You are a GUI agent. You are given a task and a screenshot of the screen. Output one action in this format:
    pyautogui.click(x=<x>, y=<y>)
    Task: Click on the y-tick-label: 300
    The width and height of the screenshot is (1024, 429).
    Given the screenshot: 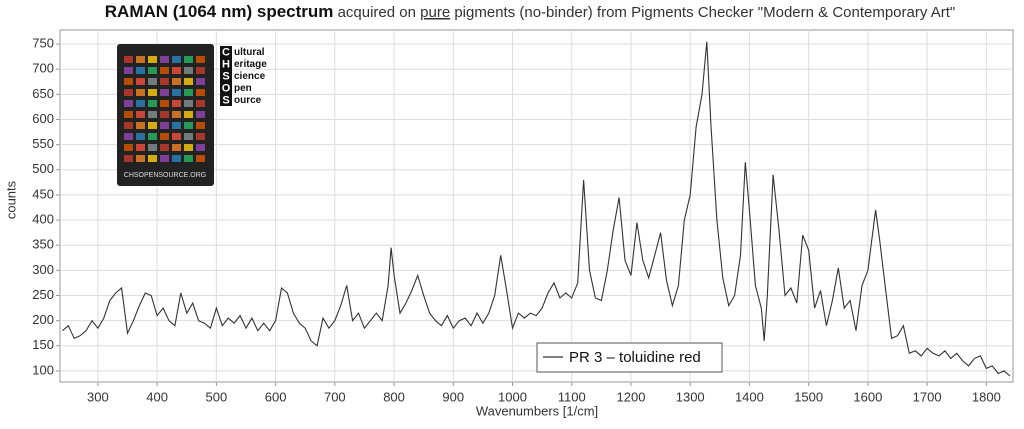 What is the action you would take?
    pyautogui.click(x=43, y=269)
    